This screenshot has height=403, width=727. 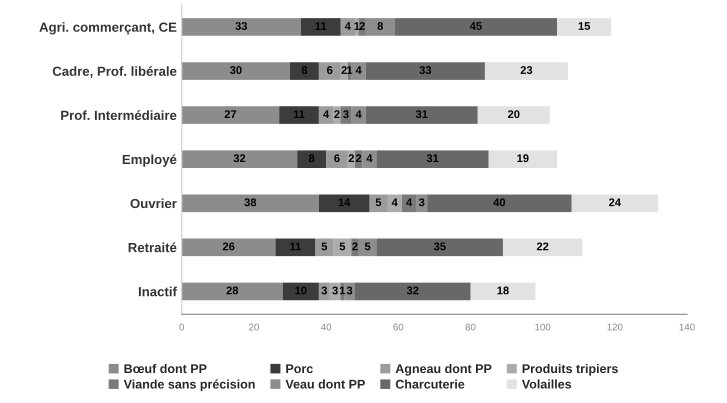 I want to click on data-label: 1, so click(x=349, y=70).